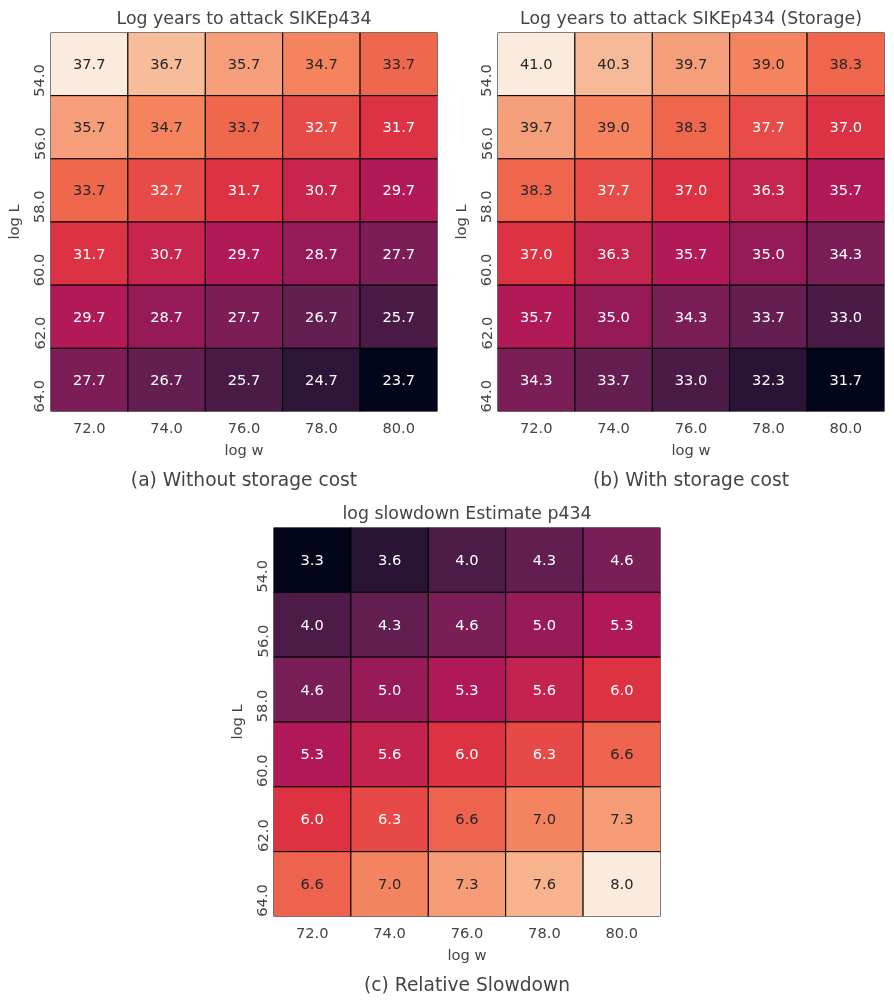 The image size is (894, 1003). Describe the element at coordinates (768, 190) in the screenshot. I see `data-label: 36.3` at that location.